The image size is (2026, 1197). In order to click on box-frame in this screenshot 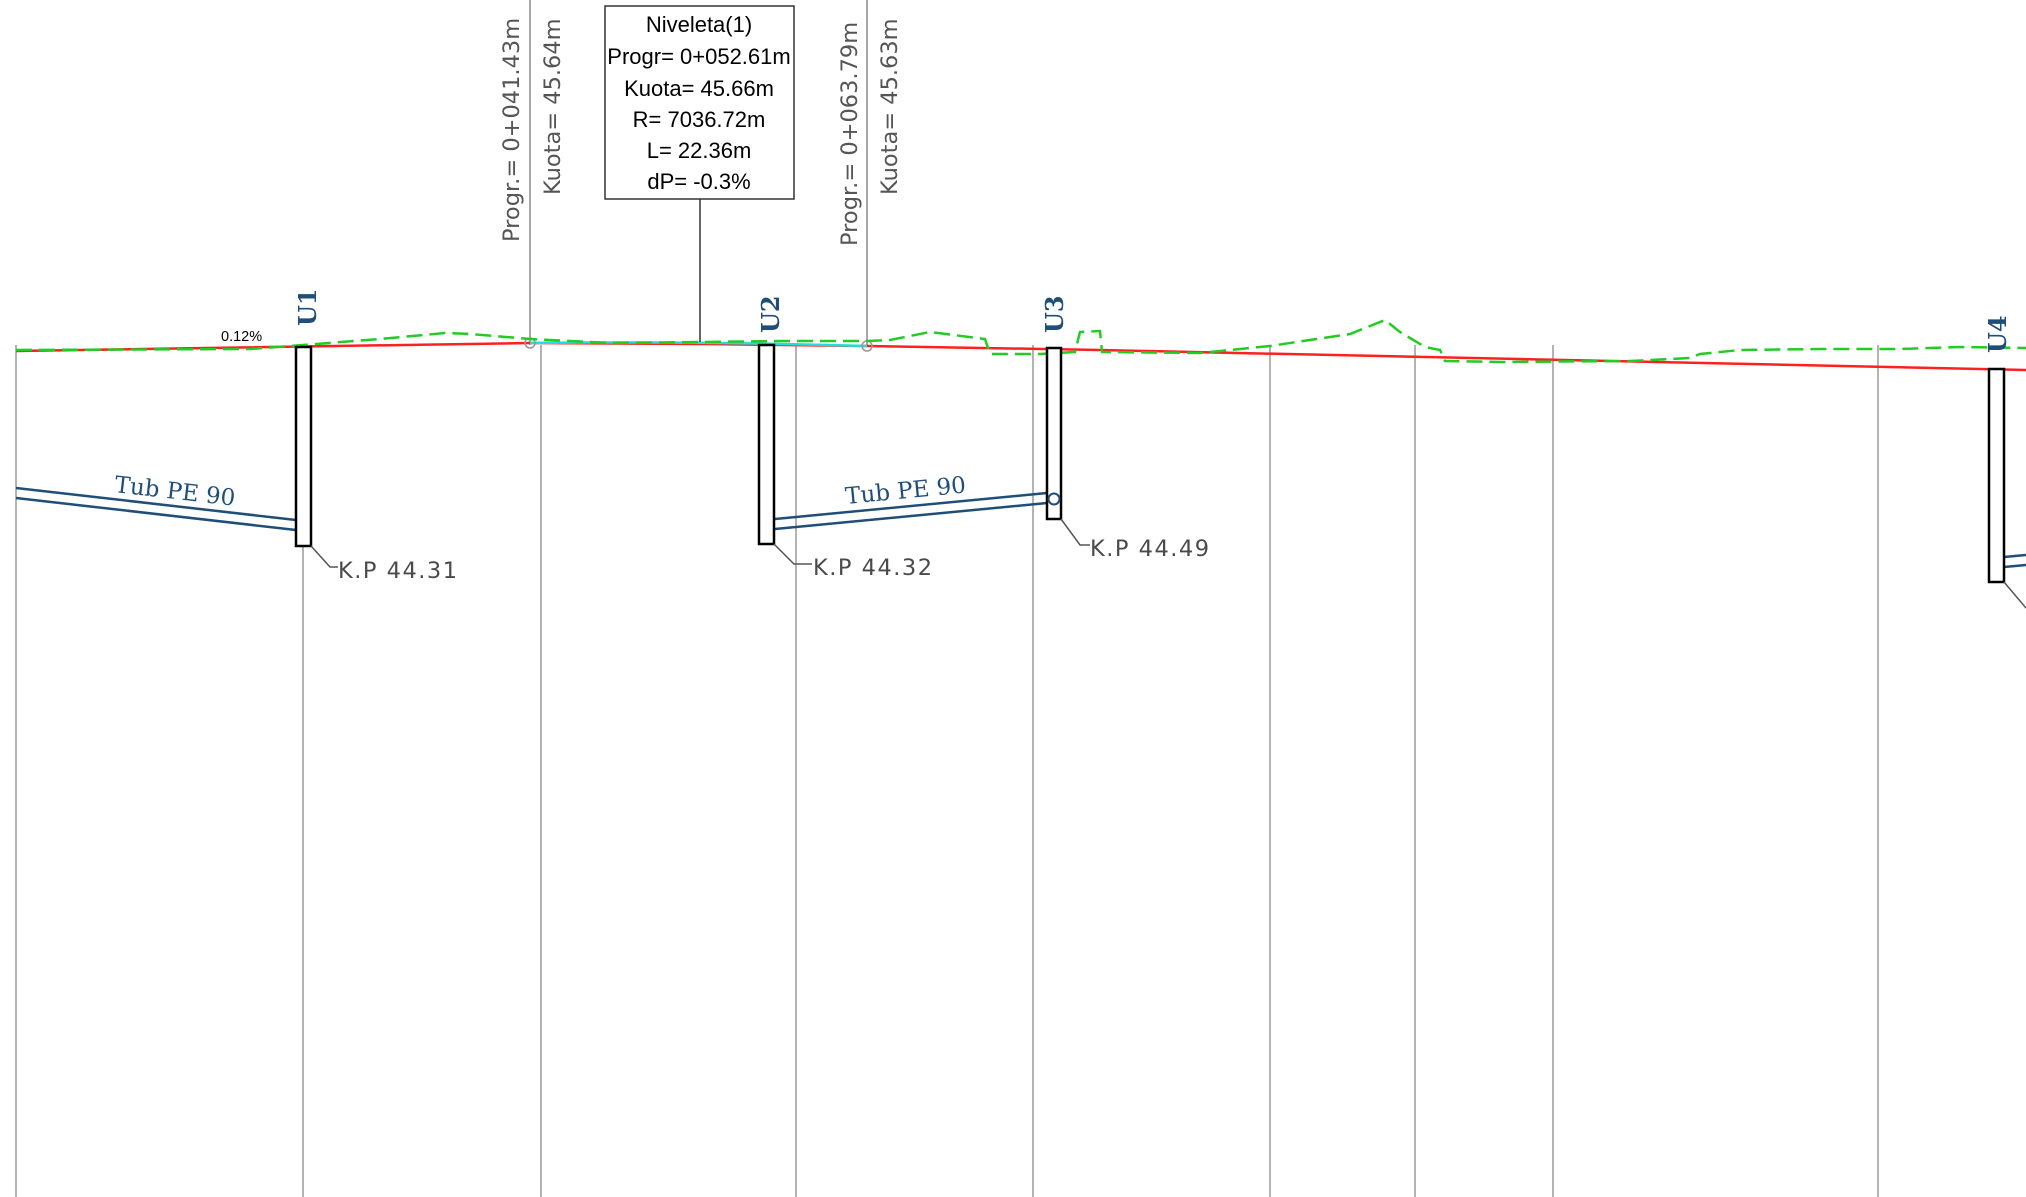, I will do `click(699, 102)`.